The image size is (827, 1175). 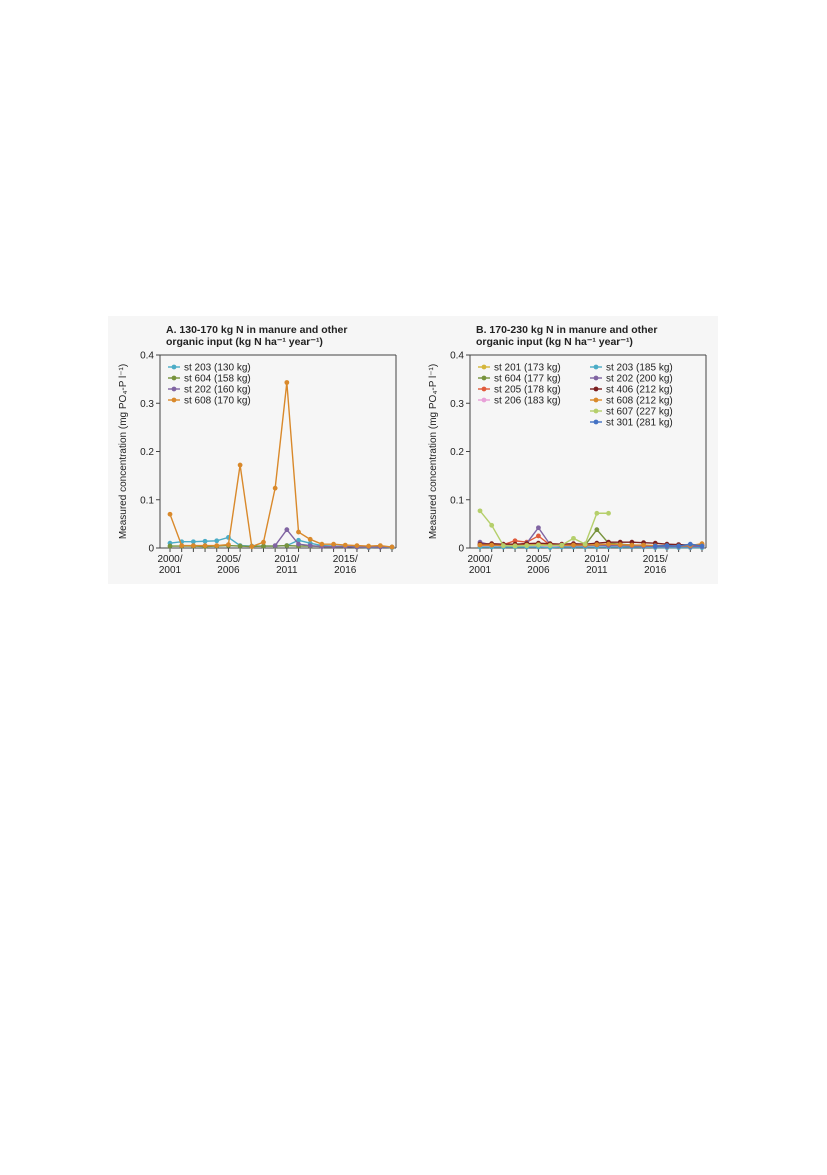 What do you see at coordinates (527, 379) in the screenshot?
I see `legend-label: st 604 (177 kg)` at bounding box center [527, 379].